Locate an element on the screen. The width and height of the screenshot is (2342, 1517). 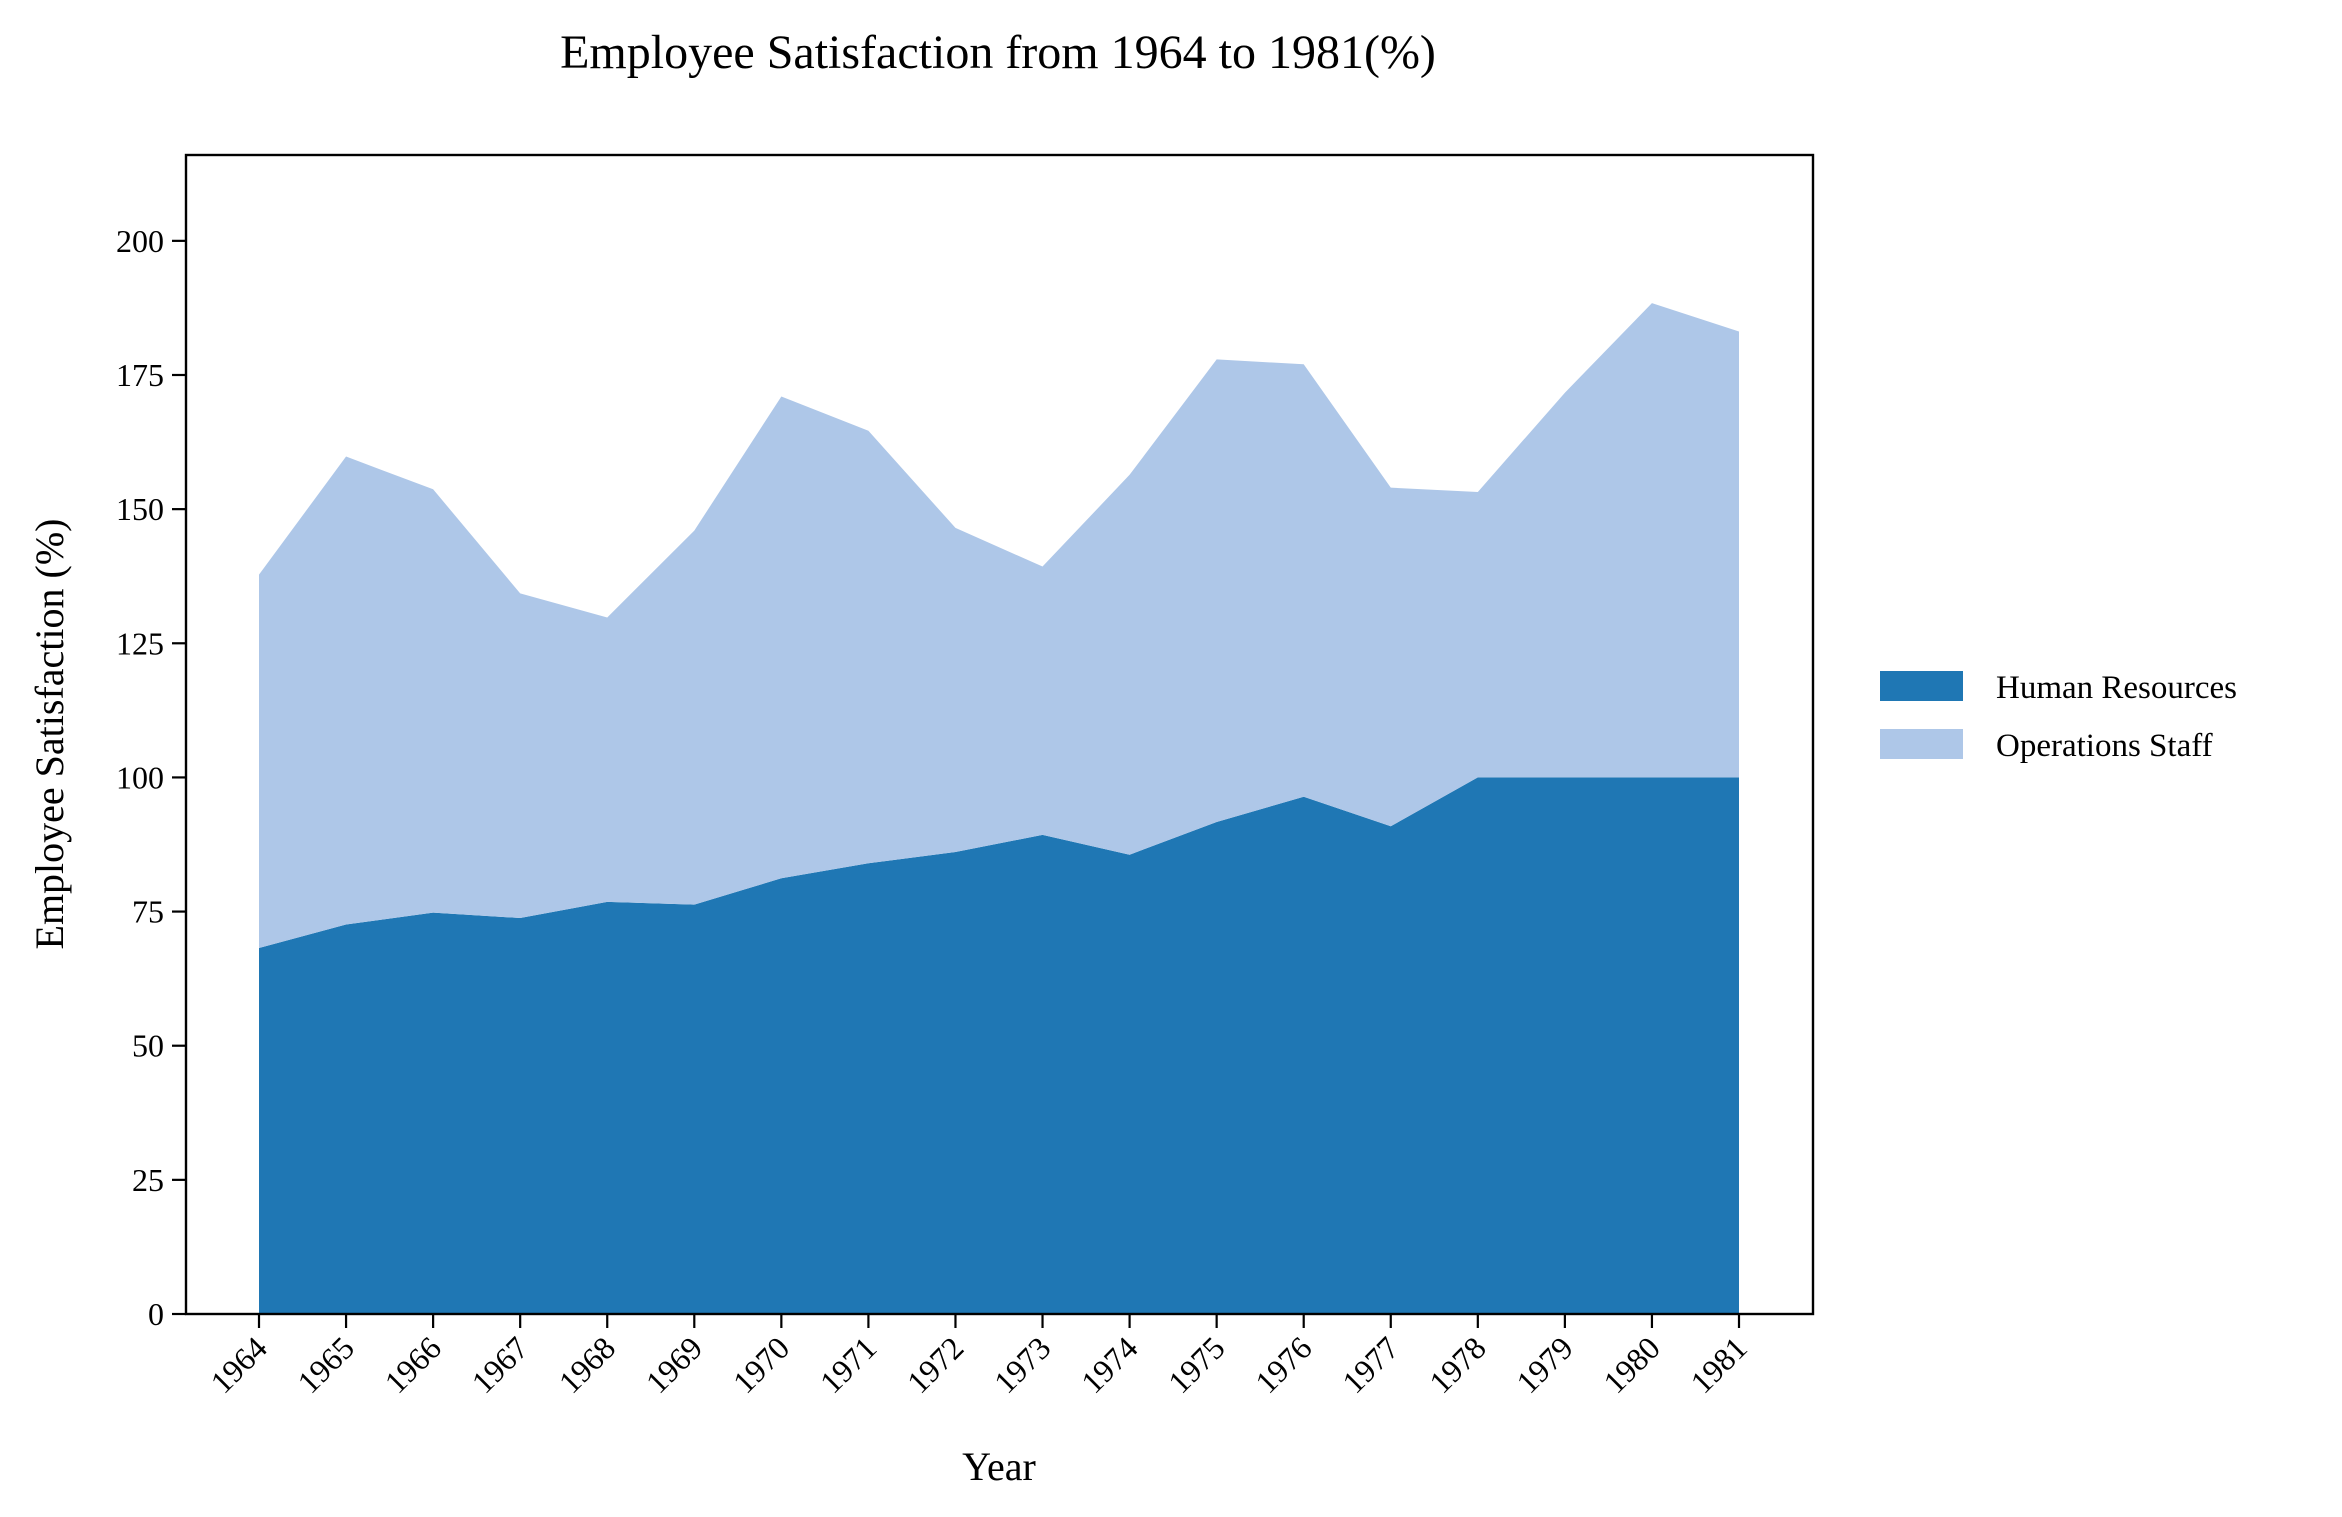
legend: Human Resources Operations Staff is located at coordinates (2058, 717).